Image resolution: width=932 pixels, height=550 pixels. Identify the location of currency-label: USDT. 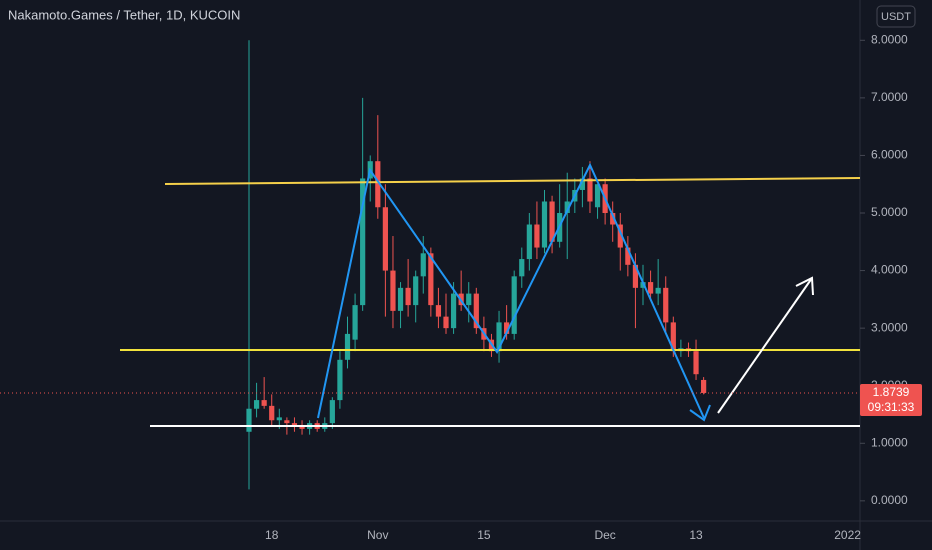
(896, 17).